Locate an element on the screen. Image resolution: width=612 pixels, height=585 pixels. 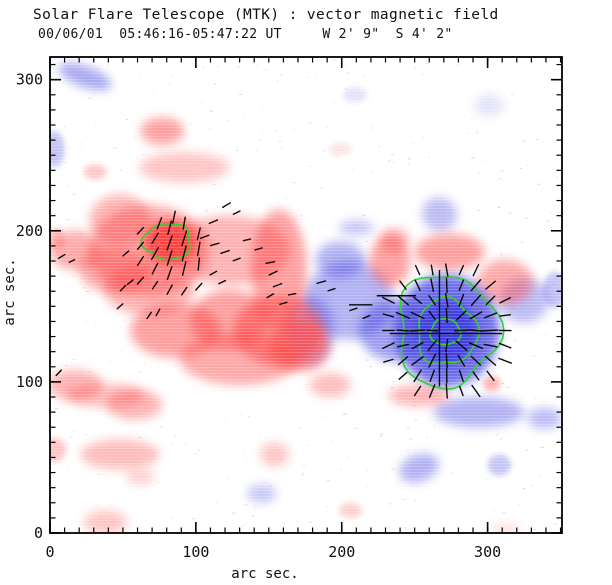
x-tick-label: 300 is located at coordinates (487, 552).